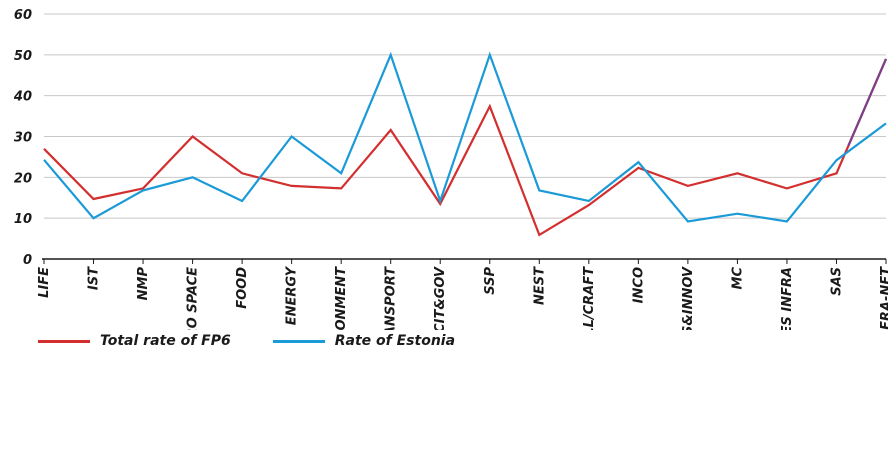 The height and width of the screenshot is (468, 888). What do you see at coordinates (440, 298) in the screenshot?
I see `x-tick-label: CIT&GOV` at bounding box center [440, 298].